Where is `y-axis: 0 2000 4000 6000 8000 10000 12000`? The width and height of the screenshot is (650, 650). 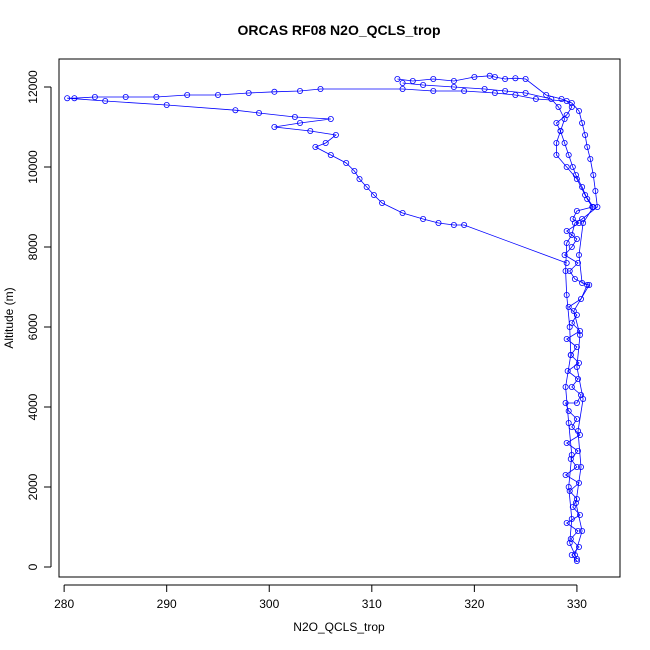
y-axis: 0 2000 4000 6000 8000 10000 12000 is located at coordinates (39, 320).